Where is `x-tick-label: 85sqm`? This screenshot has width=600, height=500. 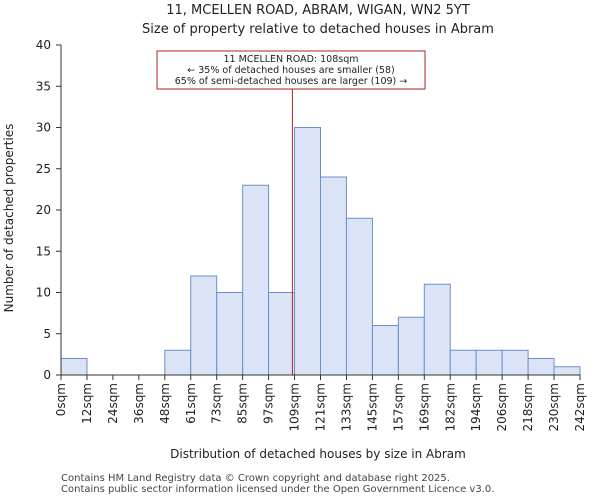
x-tick-label: 85sqm is located at coordinates (243, 403).